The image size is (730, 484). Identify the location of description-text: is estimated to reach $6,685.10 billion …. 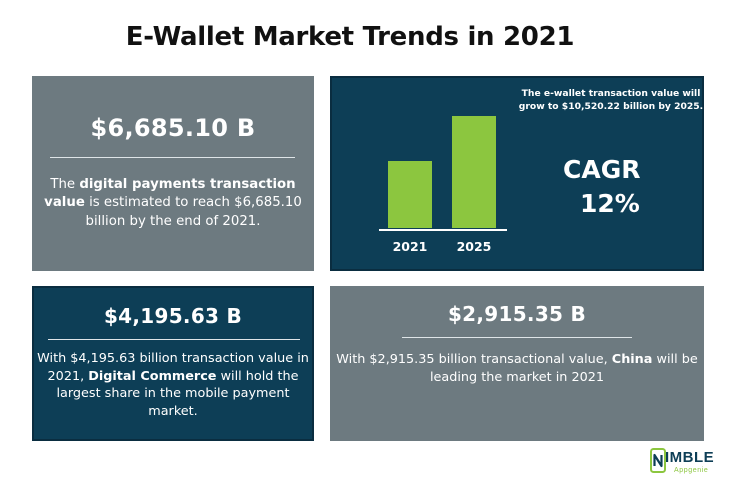
(193, 212).